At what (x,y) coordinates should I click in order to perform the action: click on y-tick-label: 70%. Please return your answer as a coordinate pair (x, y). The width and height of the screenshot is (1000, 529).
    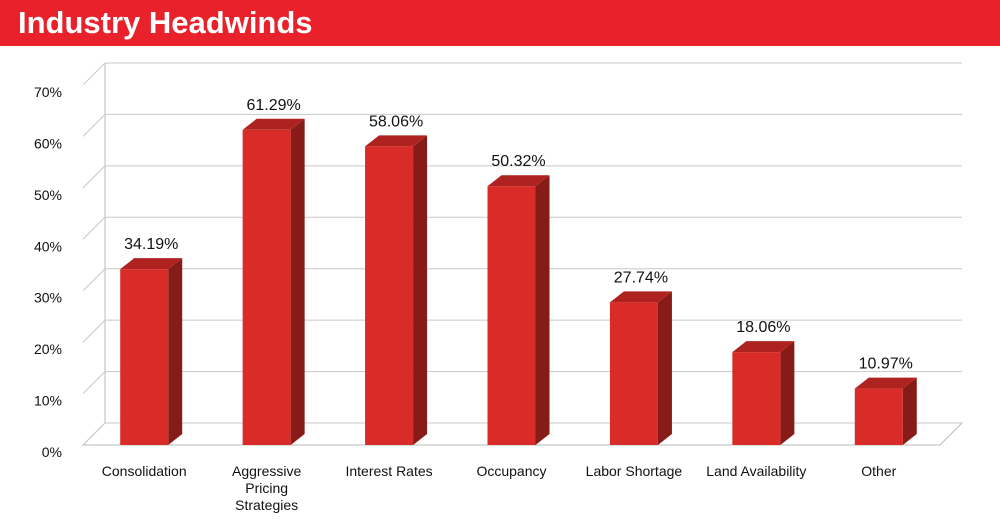
    Looking at the image, I should click on (48, 92).